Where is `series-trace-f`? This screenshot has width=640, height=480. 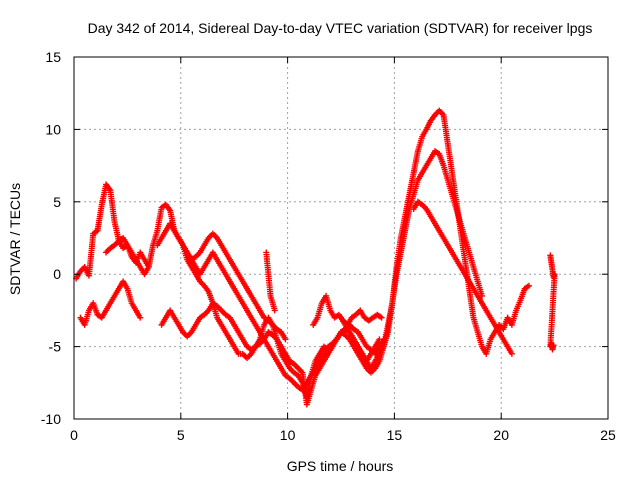 series-trace-f is located at coordinates (552, 302).